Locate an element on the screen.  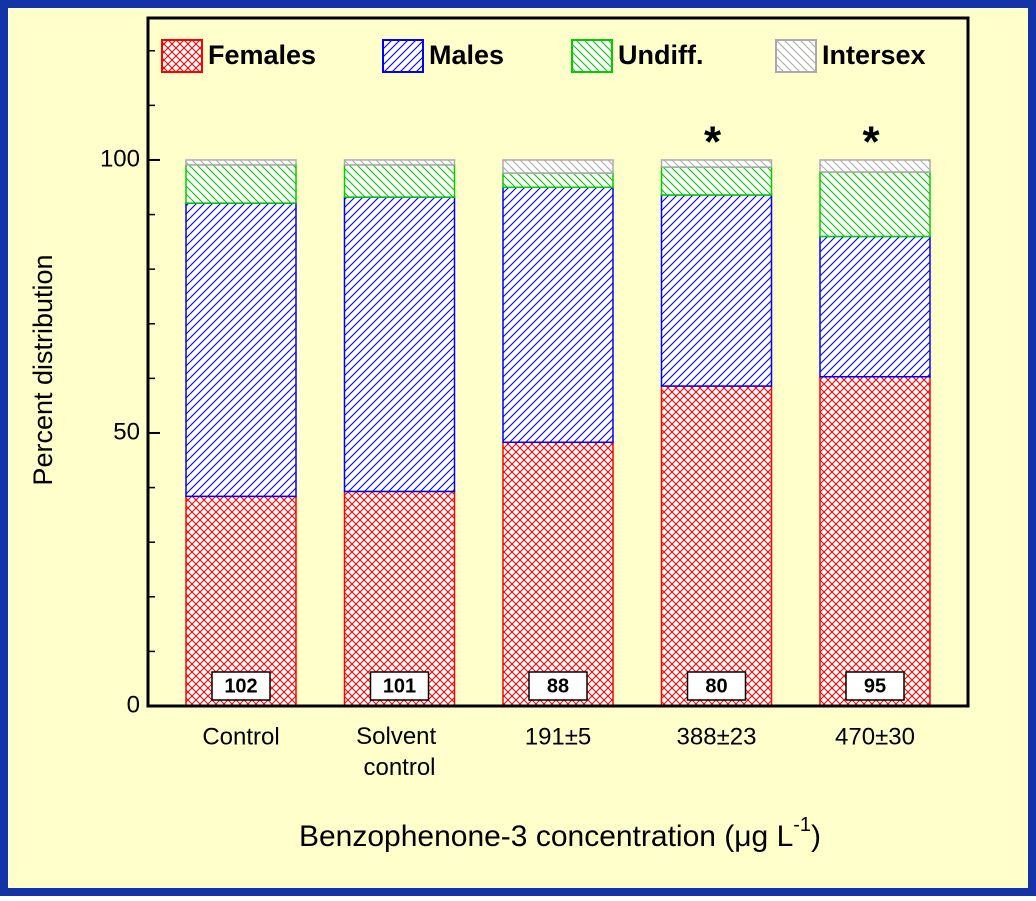
legend-label: Females is located at coordinates (262, 55).